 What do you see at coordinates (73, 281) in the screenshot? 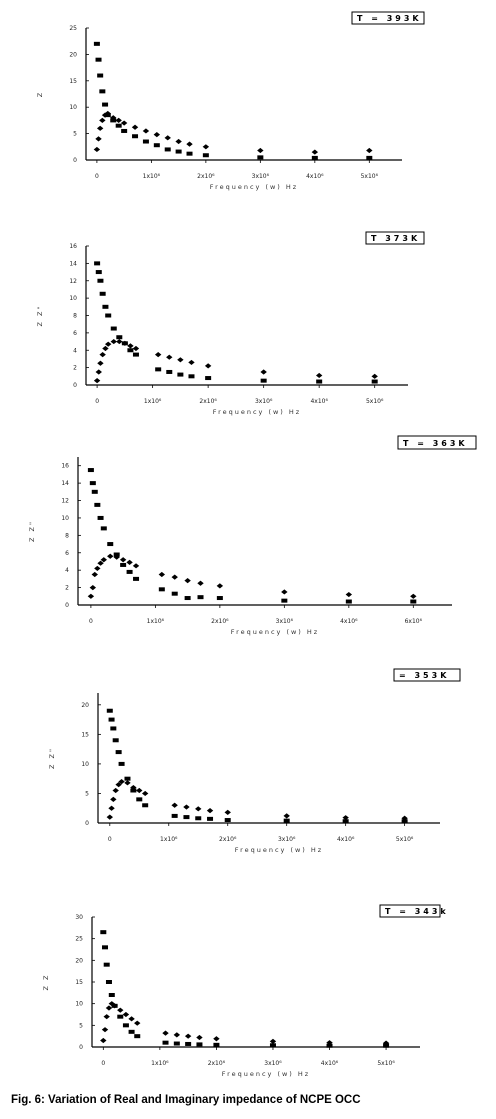
I see `y-tick-label: 12` at bounding box center [73, 281].